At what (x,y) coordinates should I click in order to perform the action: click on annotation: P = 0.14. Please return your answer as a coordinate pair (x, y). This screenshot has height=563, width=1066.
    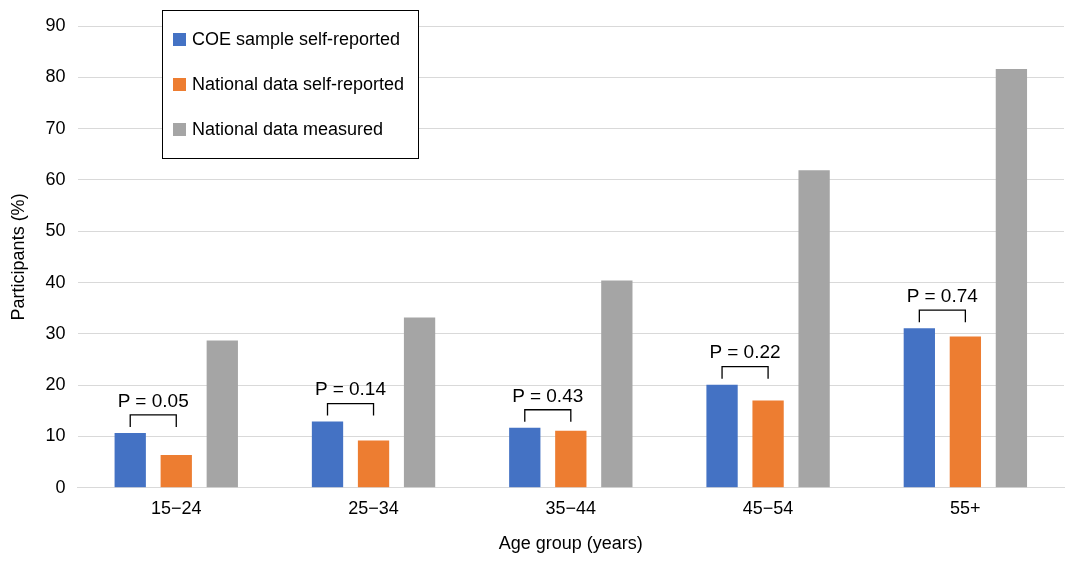
    Looking at the image, I should click on (351, 389).